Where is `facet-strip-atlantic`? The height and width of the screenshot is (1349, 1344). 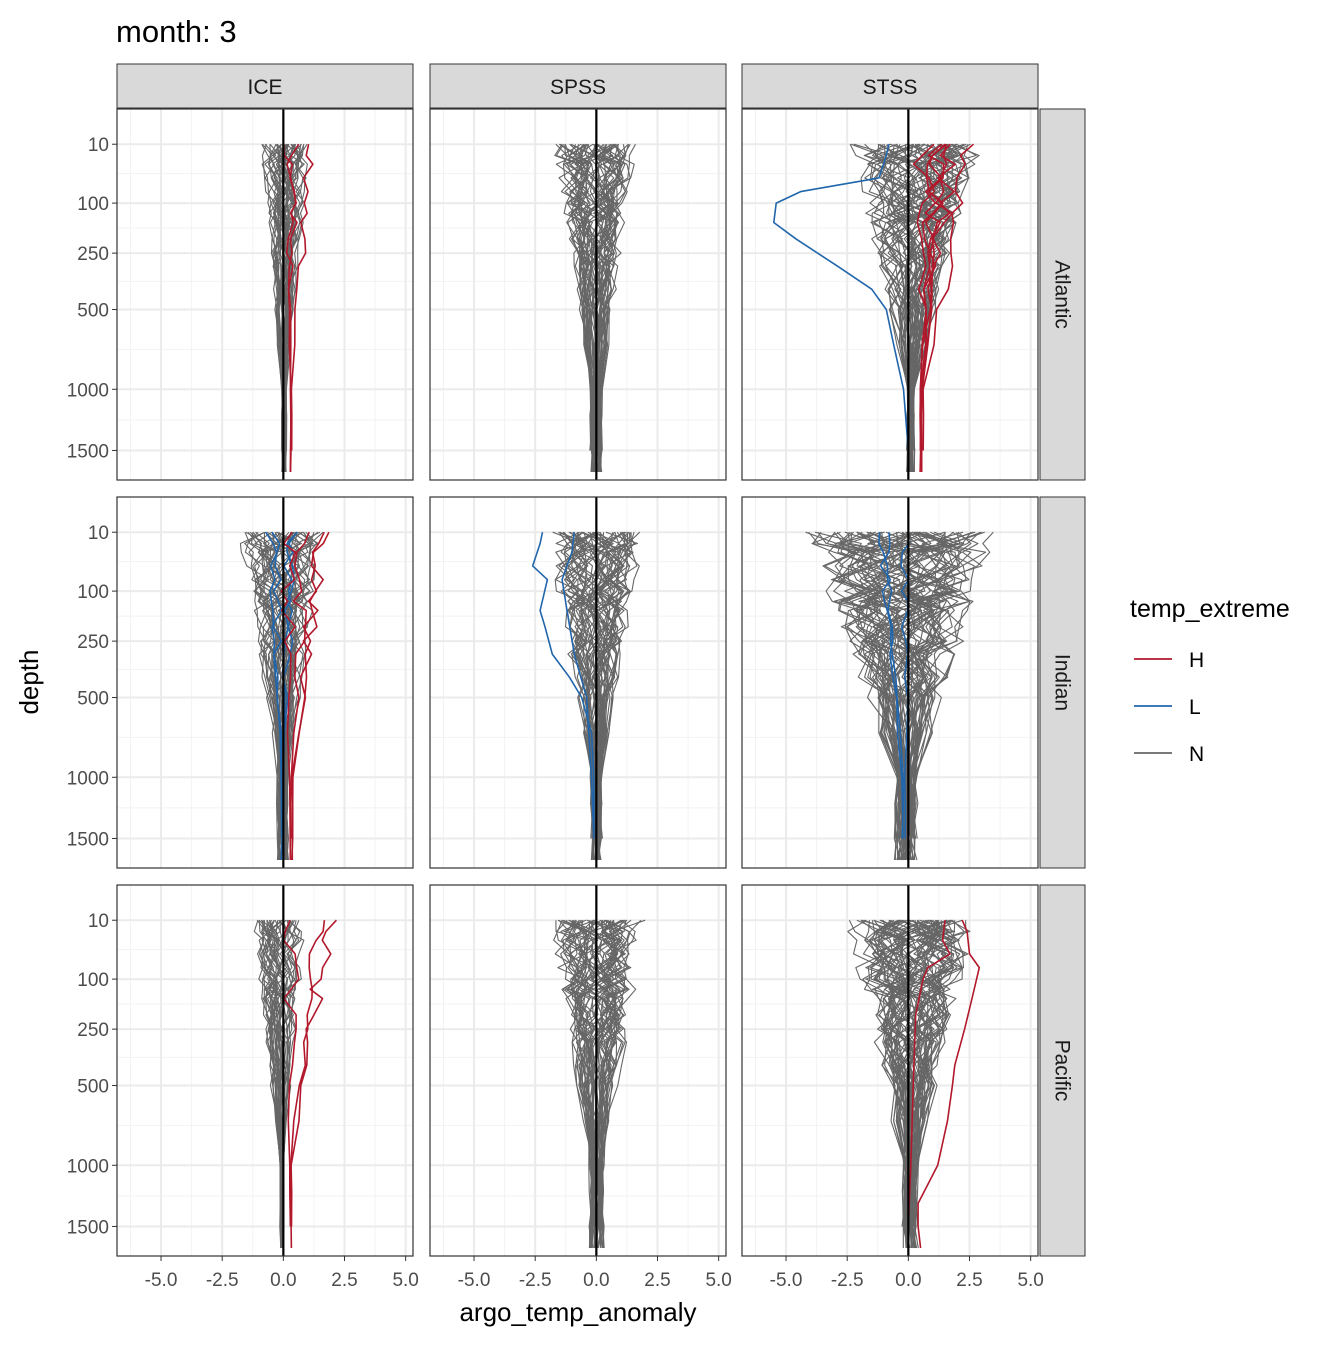 facet-strip-atlantic is located at coordinates (1062, 294).